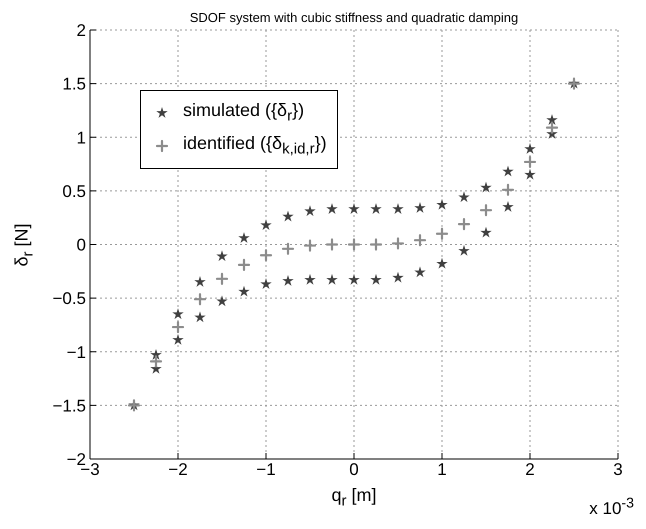 The image size is (646, 529). I want to click on legend-label: identified ({δ$_{k,id,r}$}), so click(255, 146).